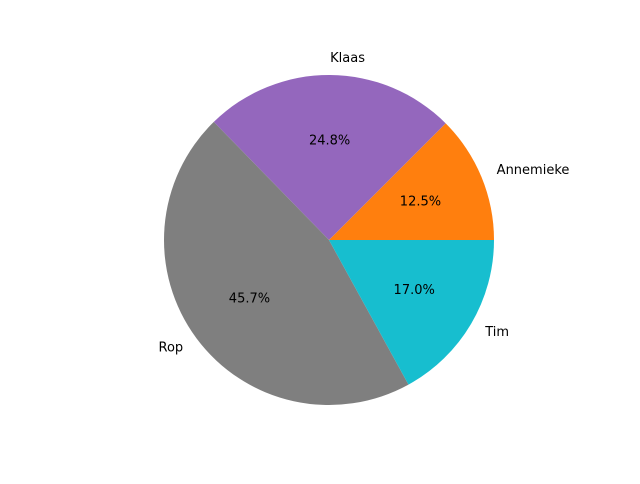  What do you see at coordinates (496, 332) in the screenshot?
I see `pie-category-label-tim: Tim` at bounding box center [496, 332].